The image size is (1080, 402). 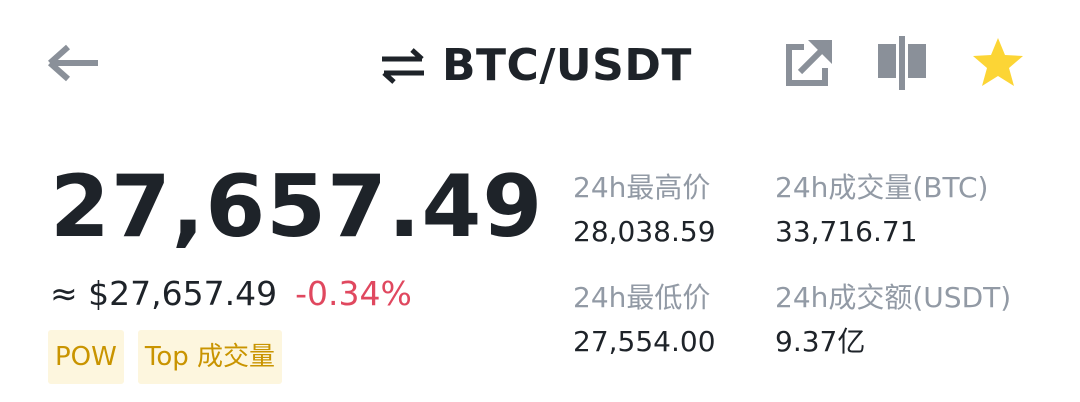 I want to click on stat-label: 24h成交量(BTC), so click(x=882, y=187).